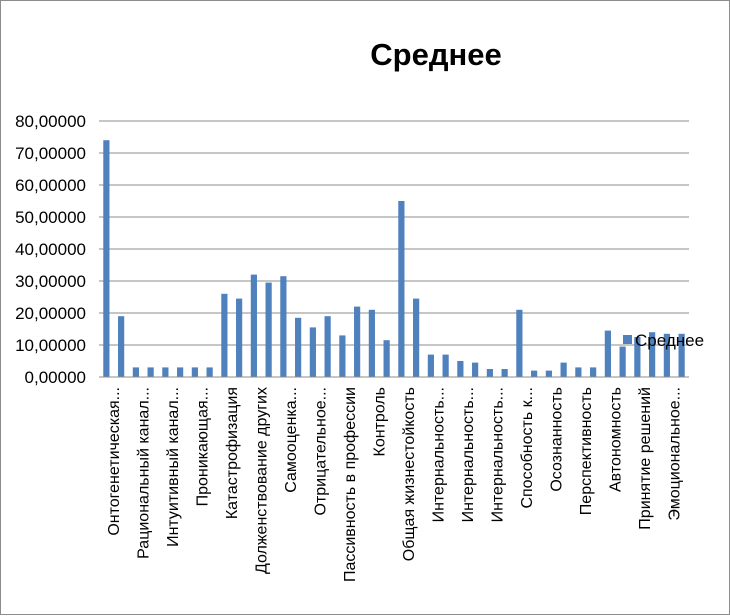  Describe the element at coordinates (645, 458) in the screenshot. I see `x-tick-label: Принятие решений` at that location.